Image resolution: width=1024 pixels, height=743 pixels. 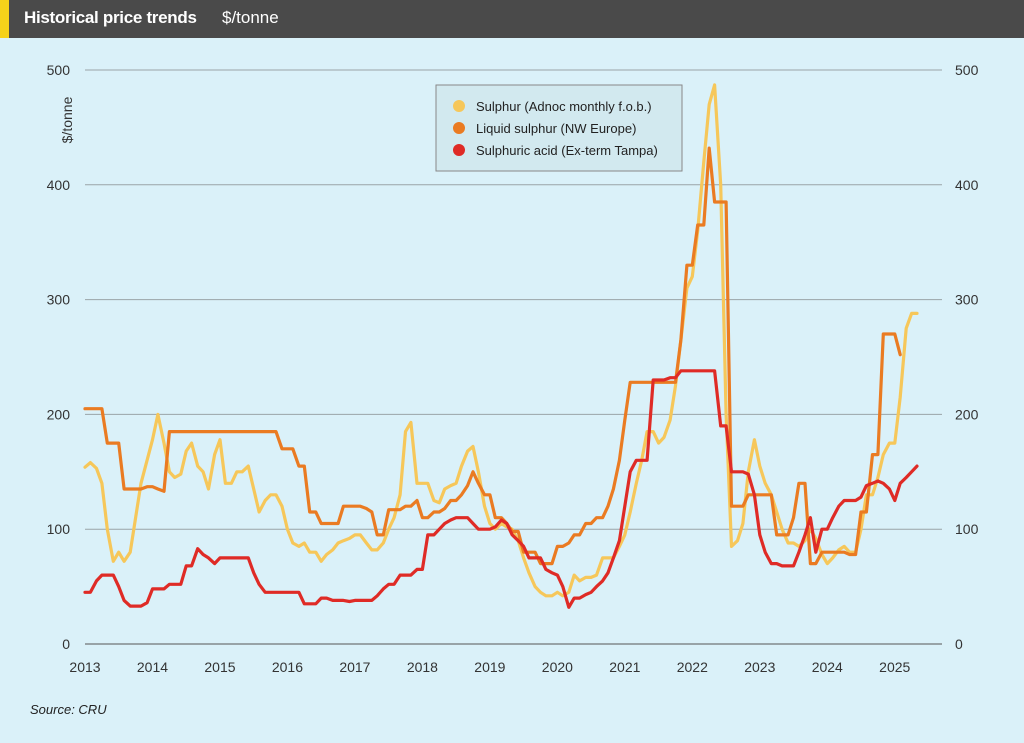 I want to click on x-tick: 2014, so click(x=152, y=667).